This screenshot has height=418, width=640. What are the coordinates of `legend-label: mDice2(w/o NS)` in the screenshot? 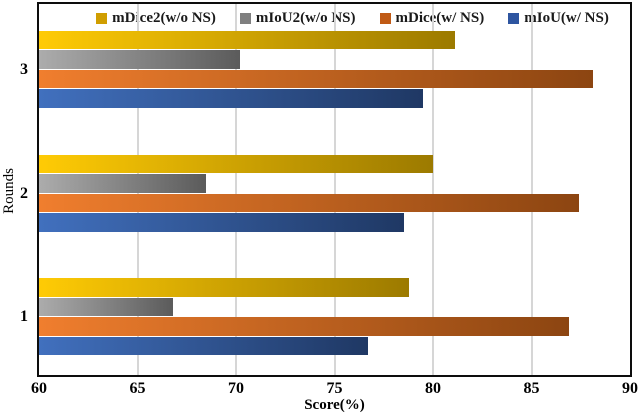 It's located at (164, 17).